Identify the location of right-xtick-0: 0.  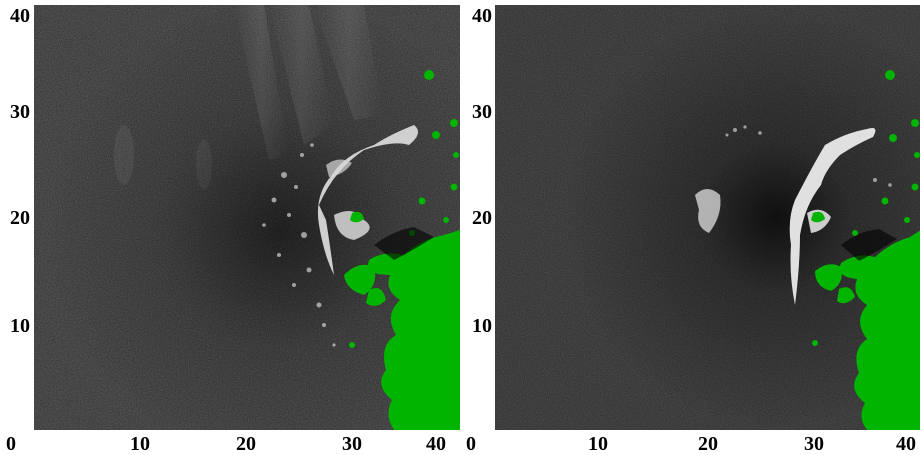
(471, 444).